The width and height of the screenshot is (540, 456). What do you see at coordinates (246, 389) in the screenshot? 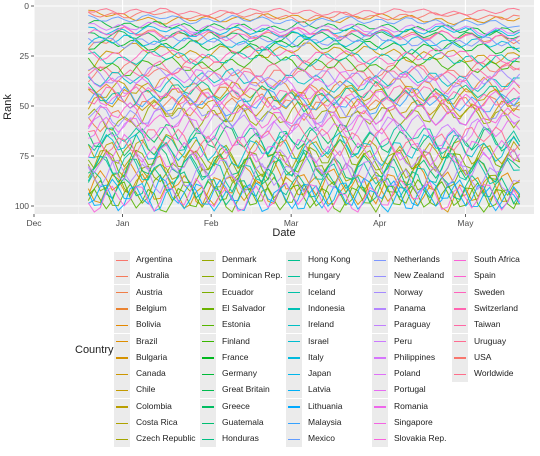
I see `legend-label: Great Britain` at bounding box center [246, 389].